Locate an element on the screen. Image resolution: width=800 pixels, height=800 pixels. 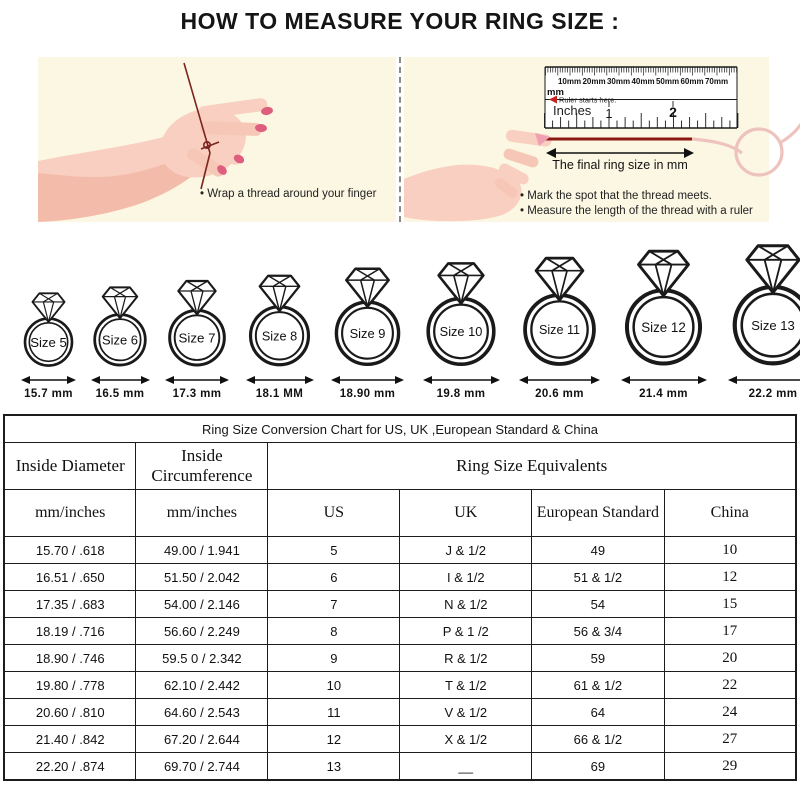
ring-figure: Size 7 17.3 mm is located at coordinates (197, 334).